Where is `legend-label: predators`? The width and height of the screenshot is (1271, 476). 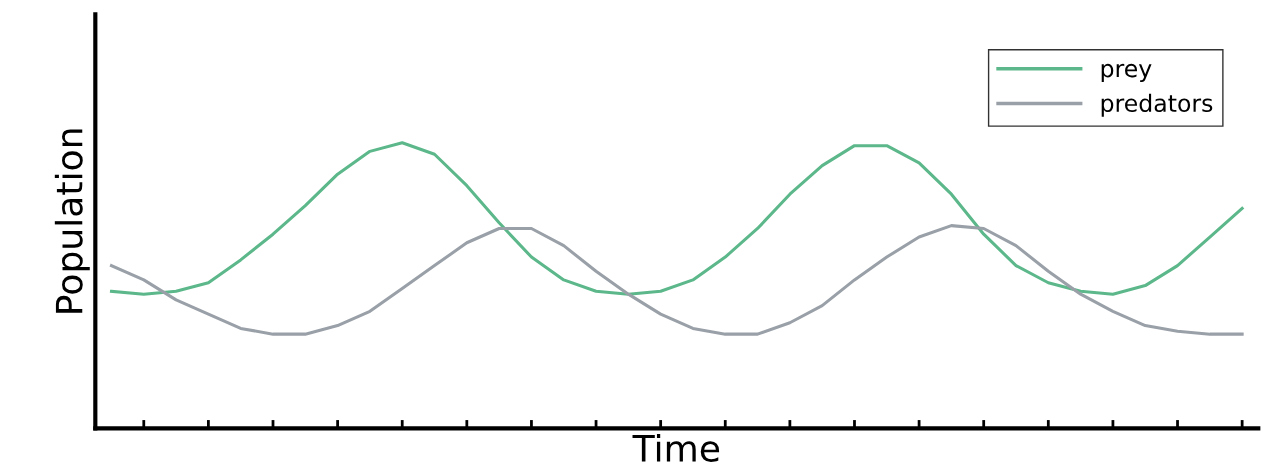 legend-label: predators is located at coordinates (1157, 105).